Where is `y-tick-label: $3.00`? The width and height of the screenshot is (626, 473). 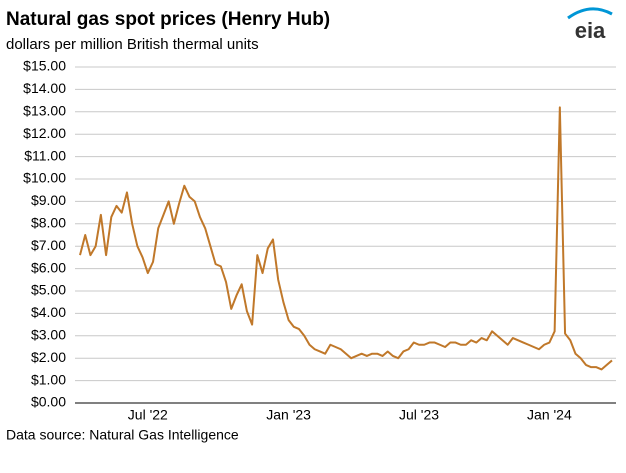 y-tick-label: $3.00 is located at coordinates (48, 335).